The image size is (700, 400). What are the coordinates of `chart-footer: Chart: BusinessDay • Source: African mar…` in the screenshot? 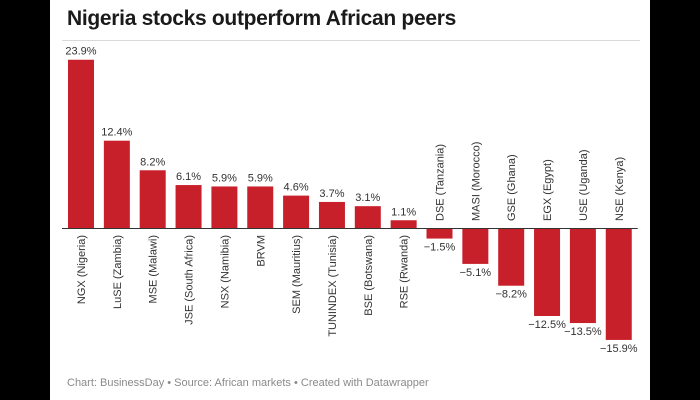 It's located at (248, 383).